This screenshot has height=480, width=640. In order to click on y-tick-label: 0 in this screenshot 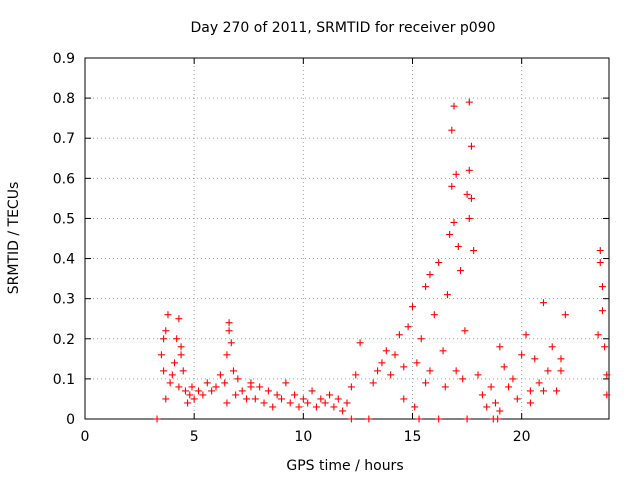, I will do `click(70, 420)`.